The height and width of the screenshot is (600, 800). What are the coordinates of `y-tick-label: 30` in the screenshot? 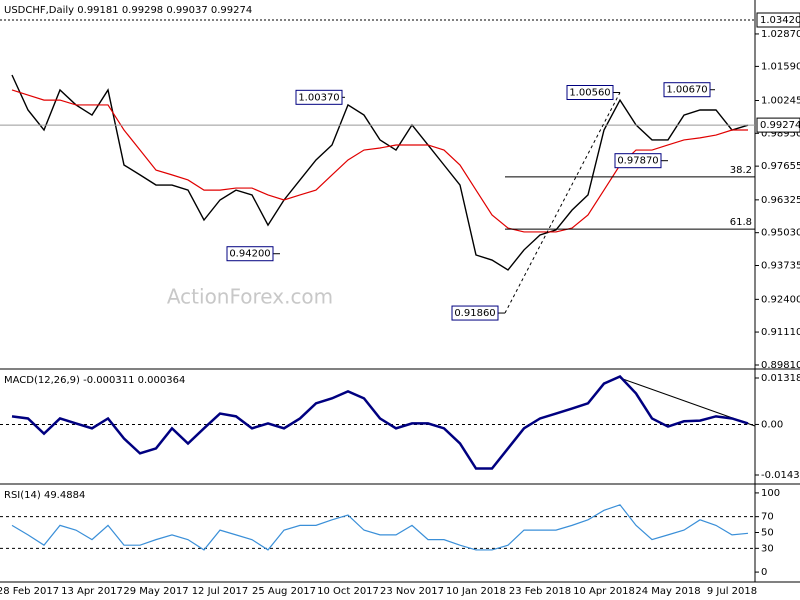 It's located at (767, 548).